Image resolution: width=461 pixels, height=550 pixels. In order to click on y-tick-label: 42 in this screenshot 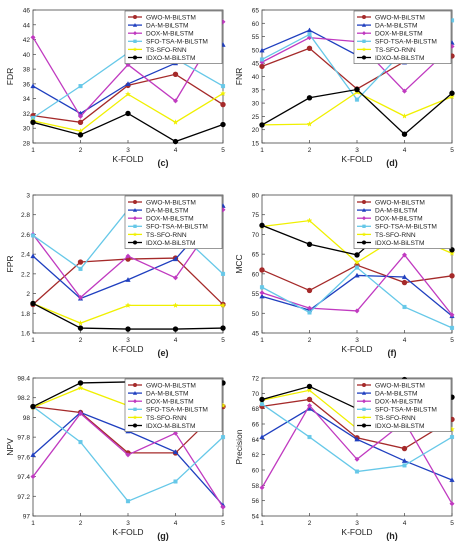, I will do `click(27, 40)`.